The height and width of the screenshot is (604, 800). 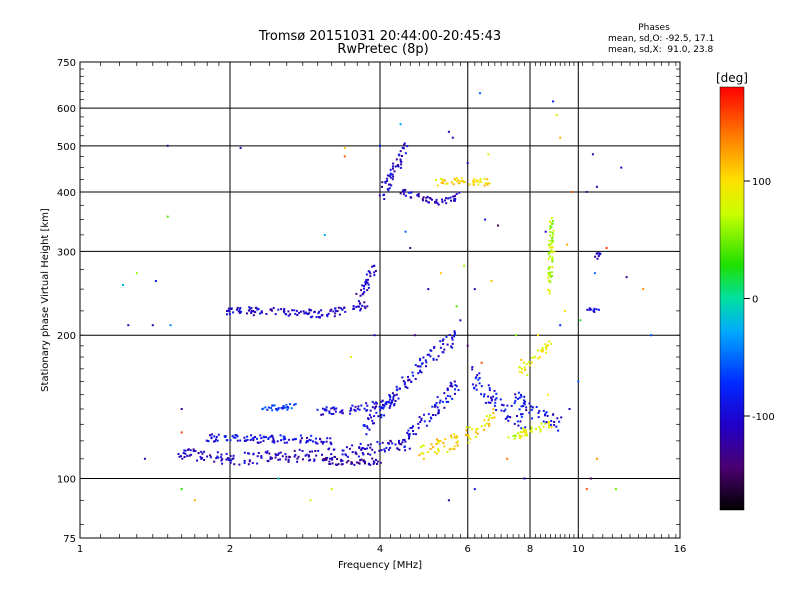 I want to click on colorbar-tick-label: 100, so click(x=761, y=182).